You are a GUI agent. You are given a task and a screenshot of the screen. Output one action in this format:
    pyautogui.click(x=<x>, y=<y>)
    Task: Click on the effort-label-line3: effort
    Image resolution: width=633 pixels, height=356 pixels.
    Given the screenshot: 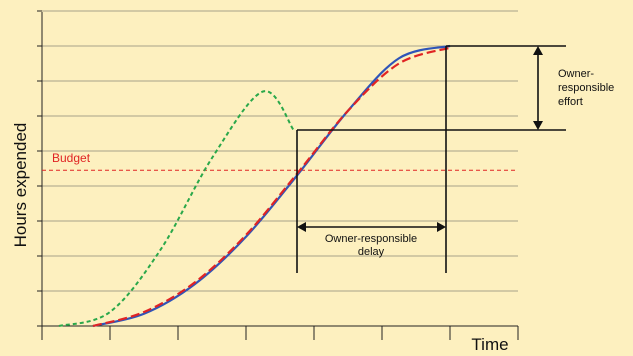 What is the action you would take?
    pyautogui.click(x=570, y=102)
    